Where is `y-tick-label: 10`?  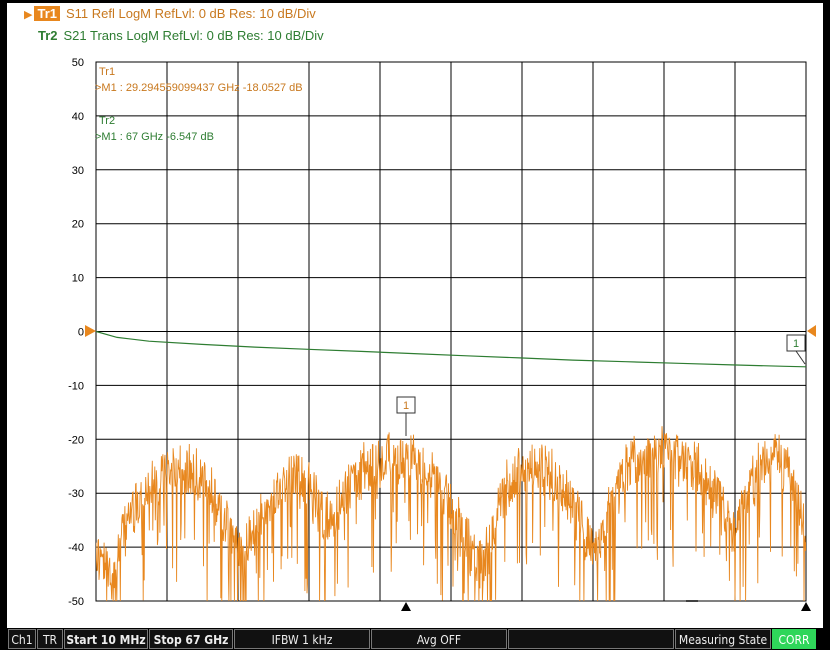 y-tick-label: 10 is located at coordinates (78, 279).